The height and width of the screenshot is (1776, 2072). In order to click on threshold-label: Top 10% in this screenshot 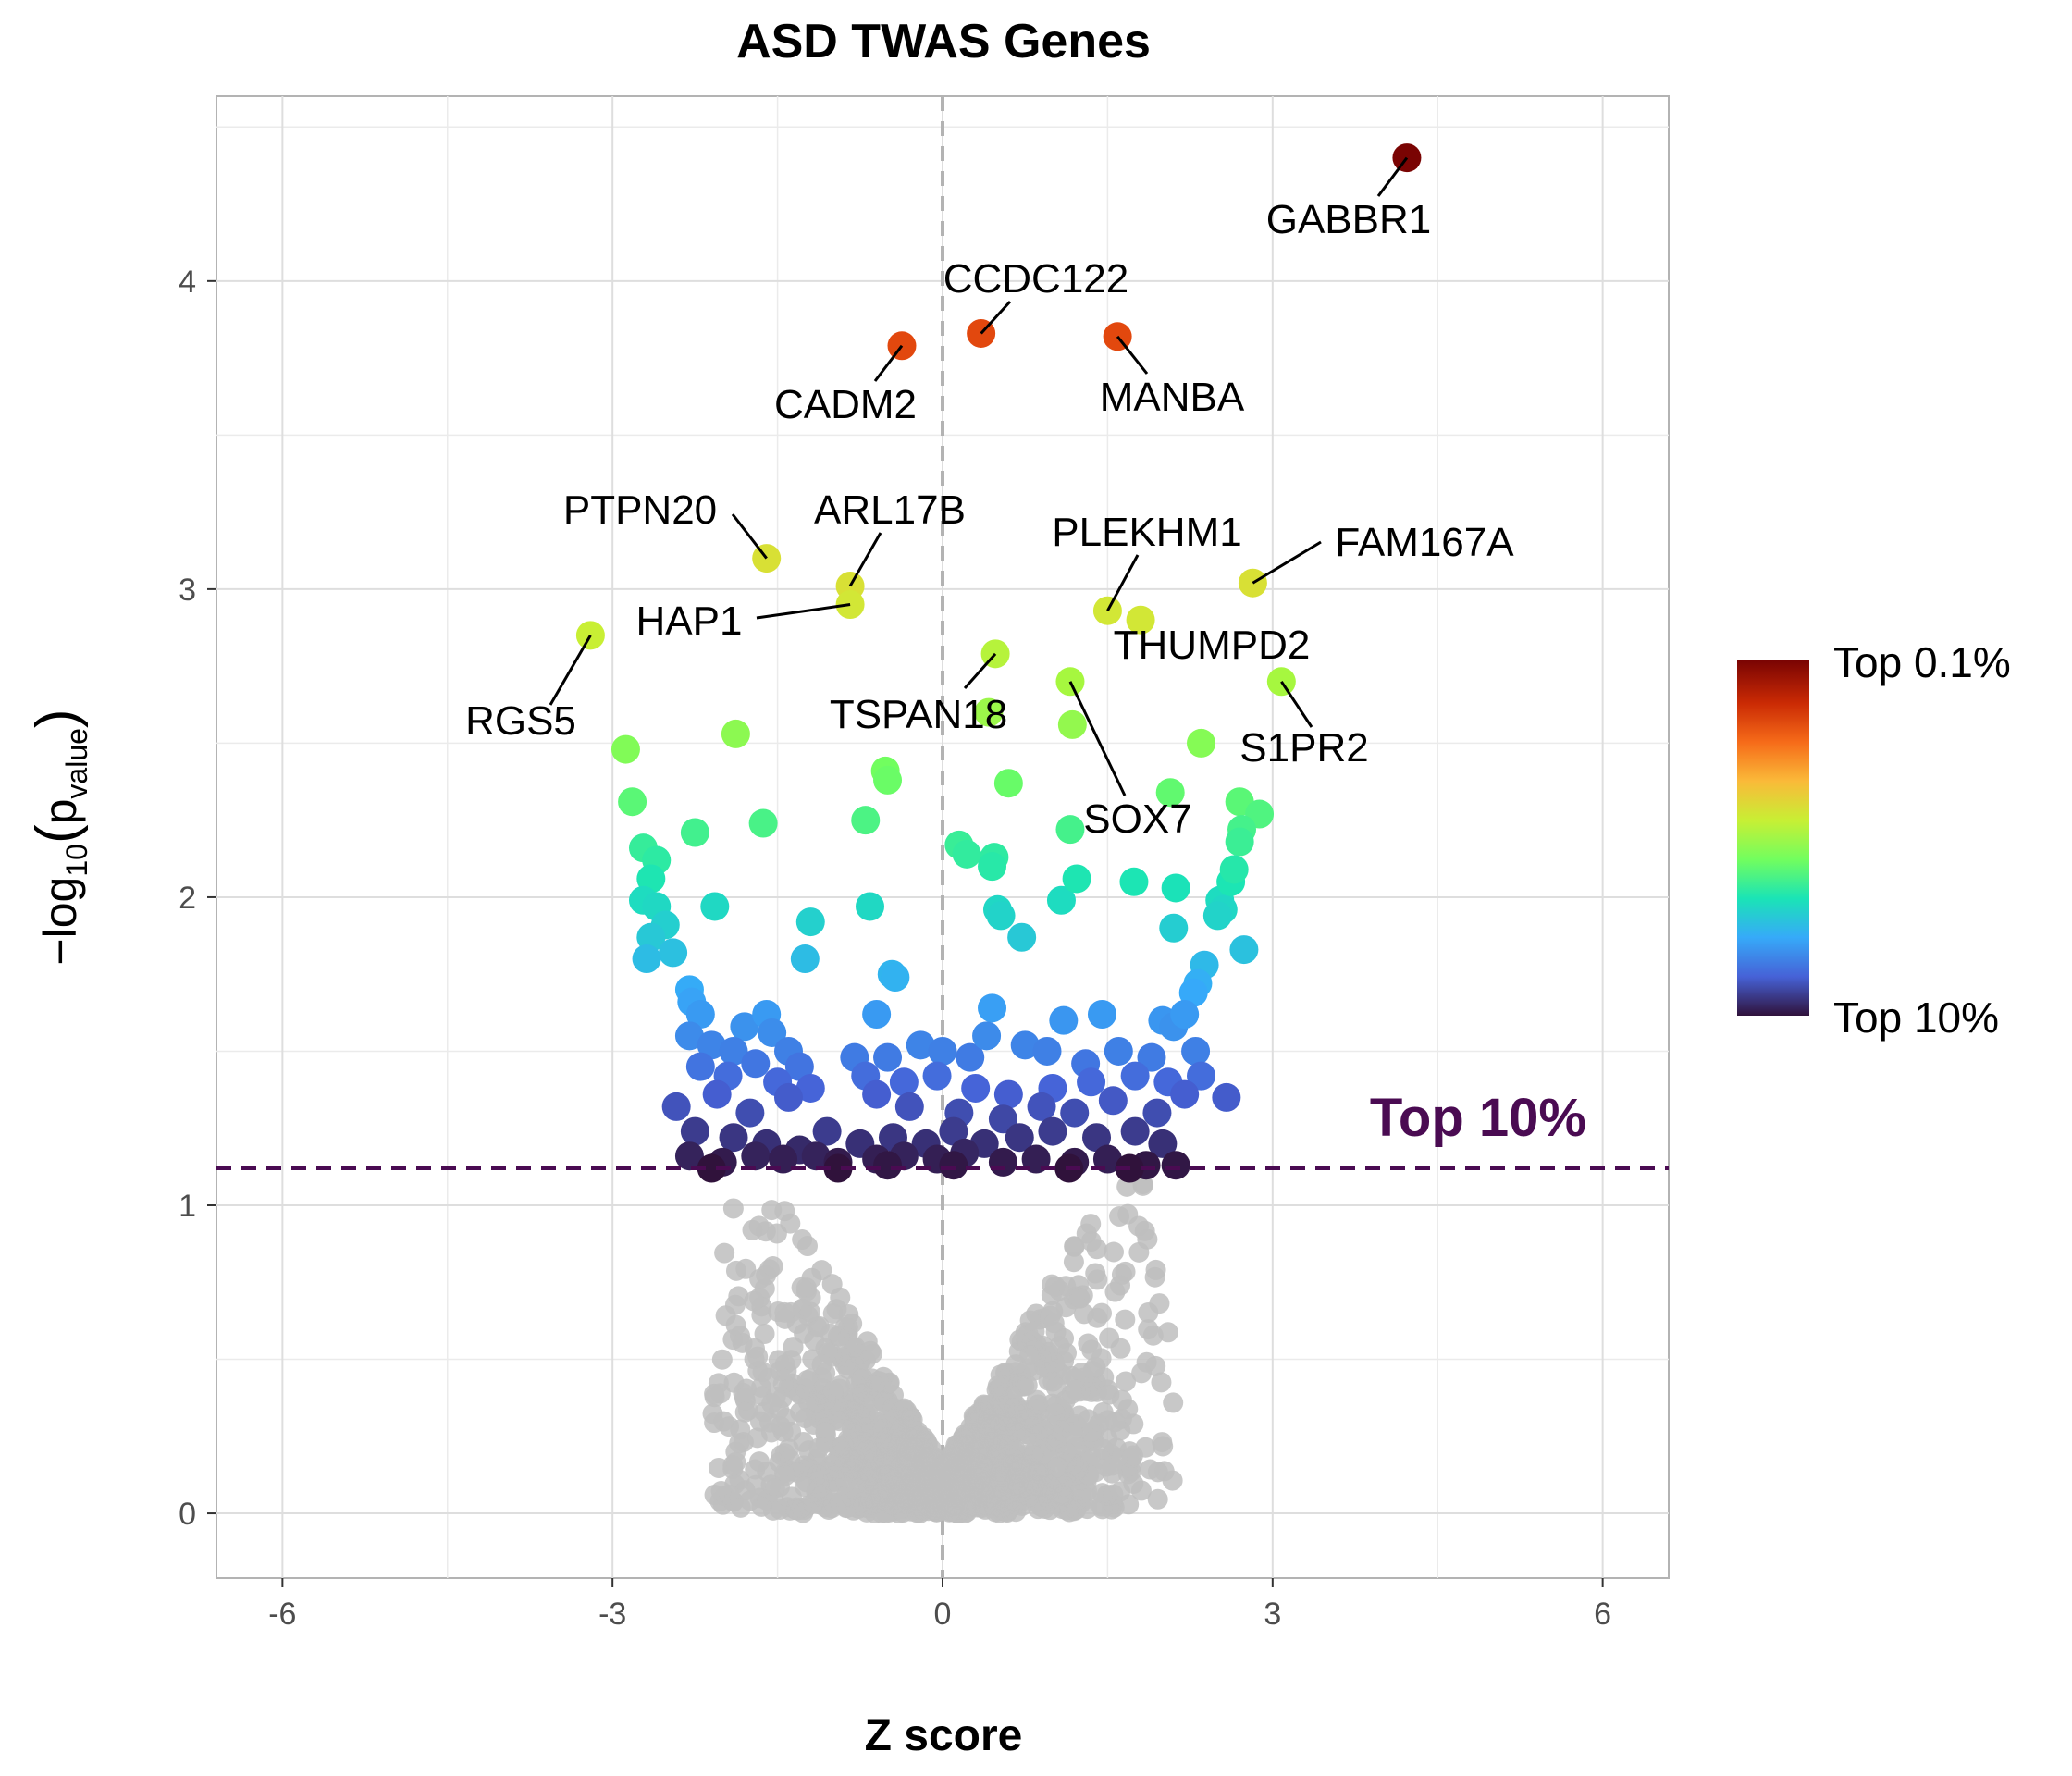, I will do `click(1478, 1118)`.